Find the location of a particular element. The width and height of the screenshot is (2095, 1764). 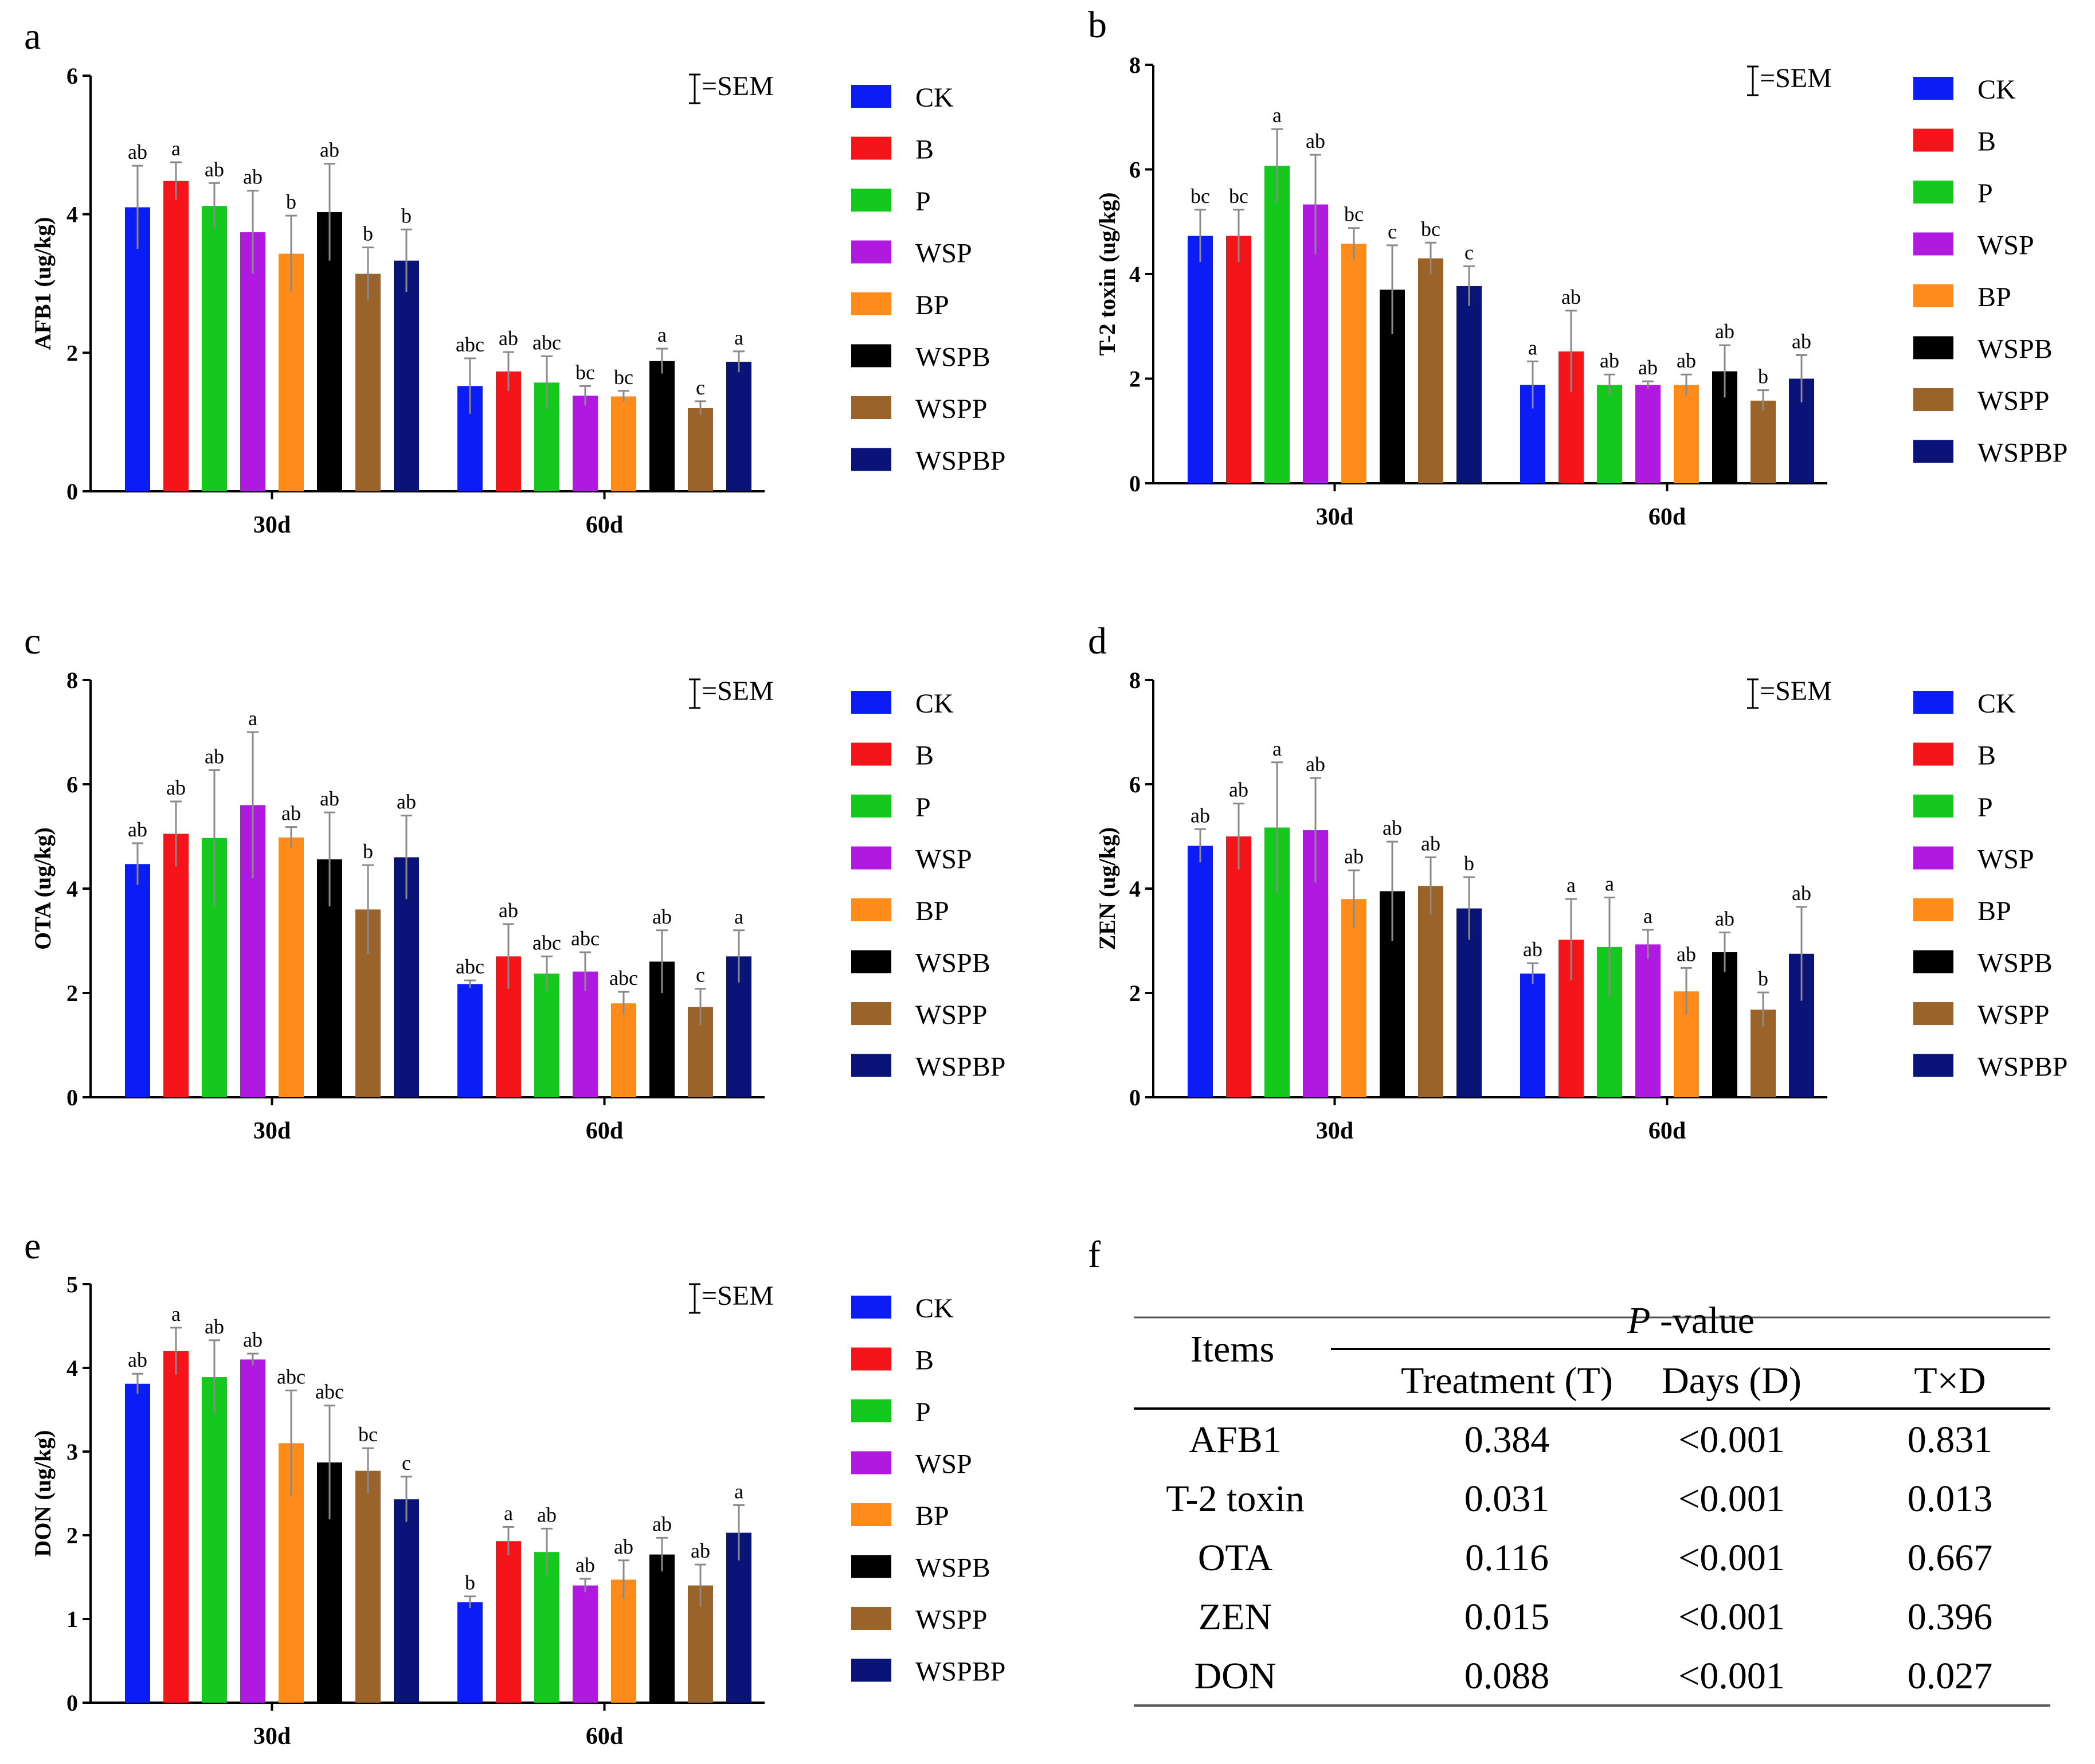

table-col-header-treatment: Treatment (T) is located at coordinates (1507, 1381).